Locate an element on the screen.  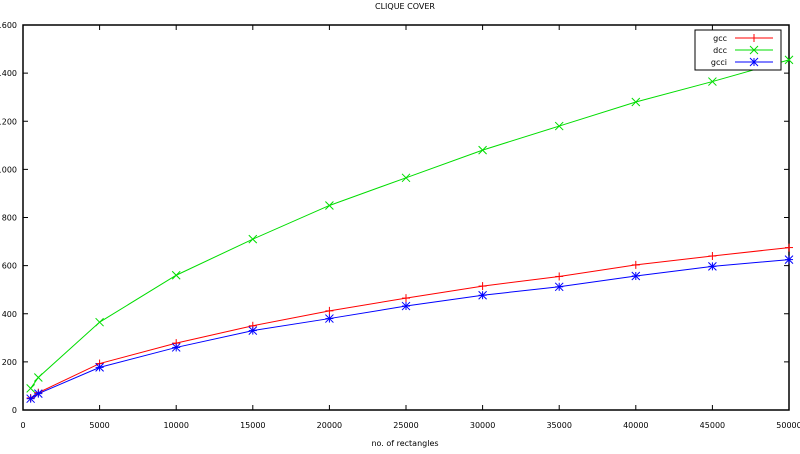
x-tick-label: 45000 is located at coordinates (712, 425).